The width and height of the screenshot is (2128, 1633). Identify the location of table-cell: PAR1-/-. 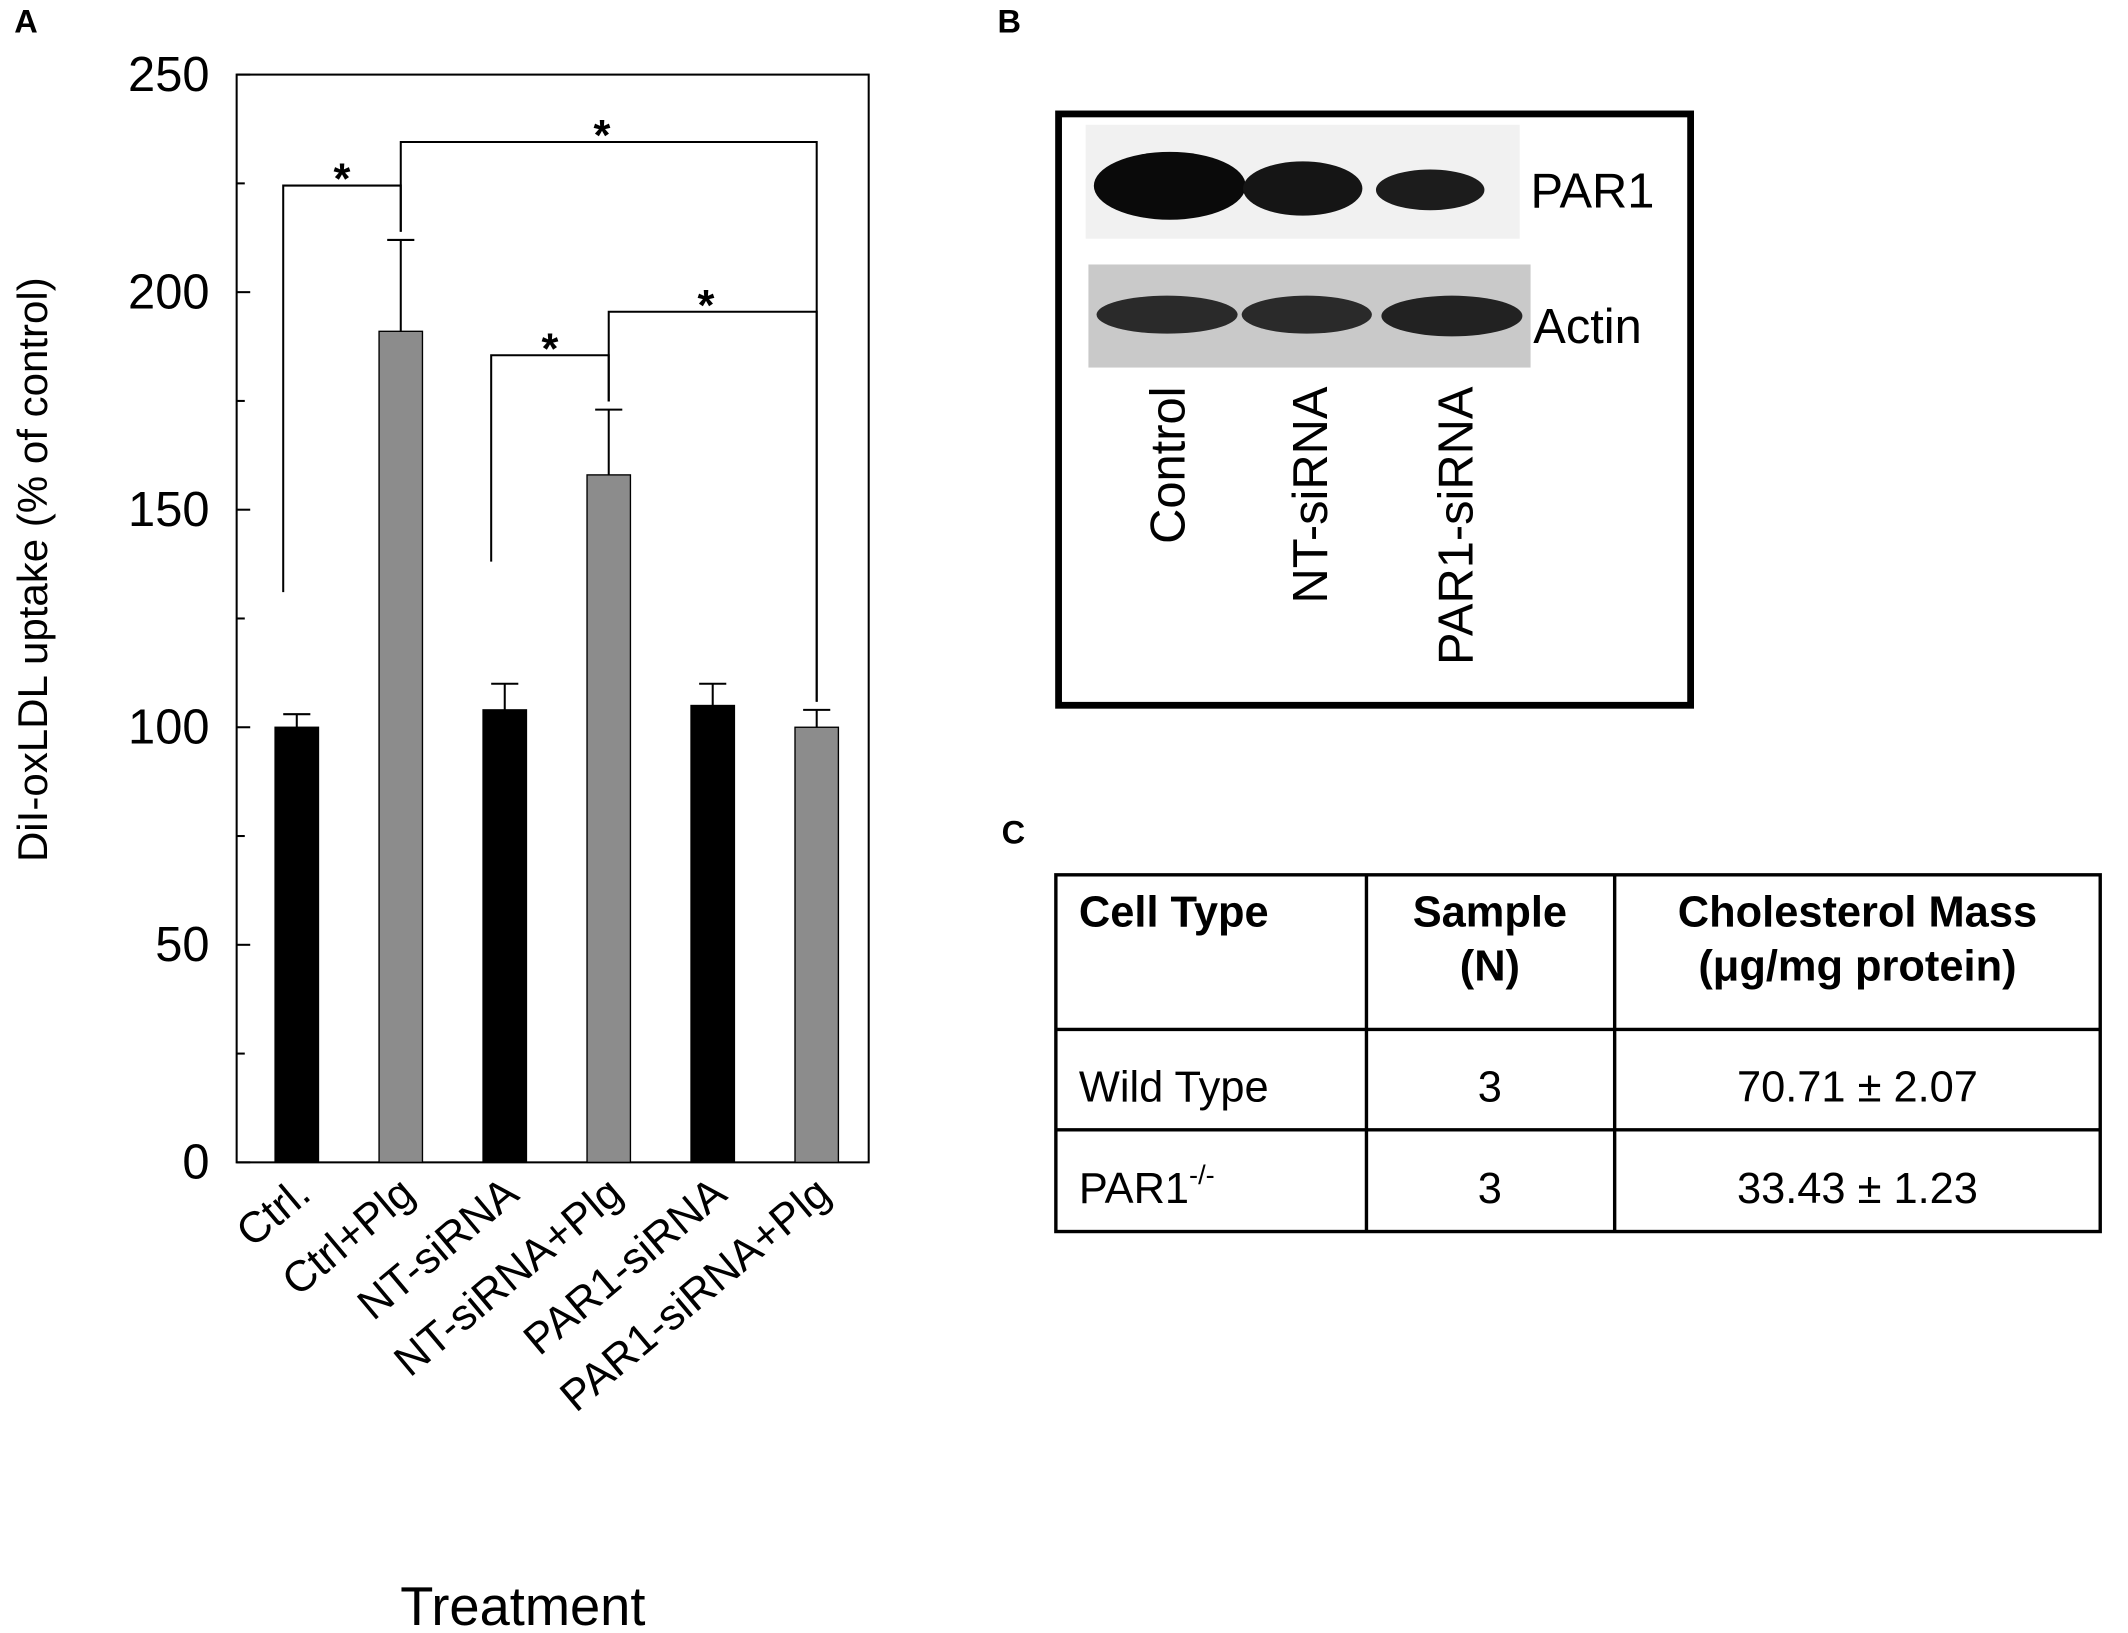
(1147, 1186).